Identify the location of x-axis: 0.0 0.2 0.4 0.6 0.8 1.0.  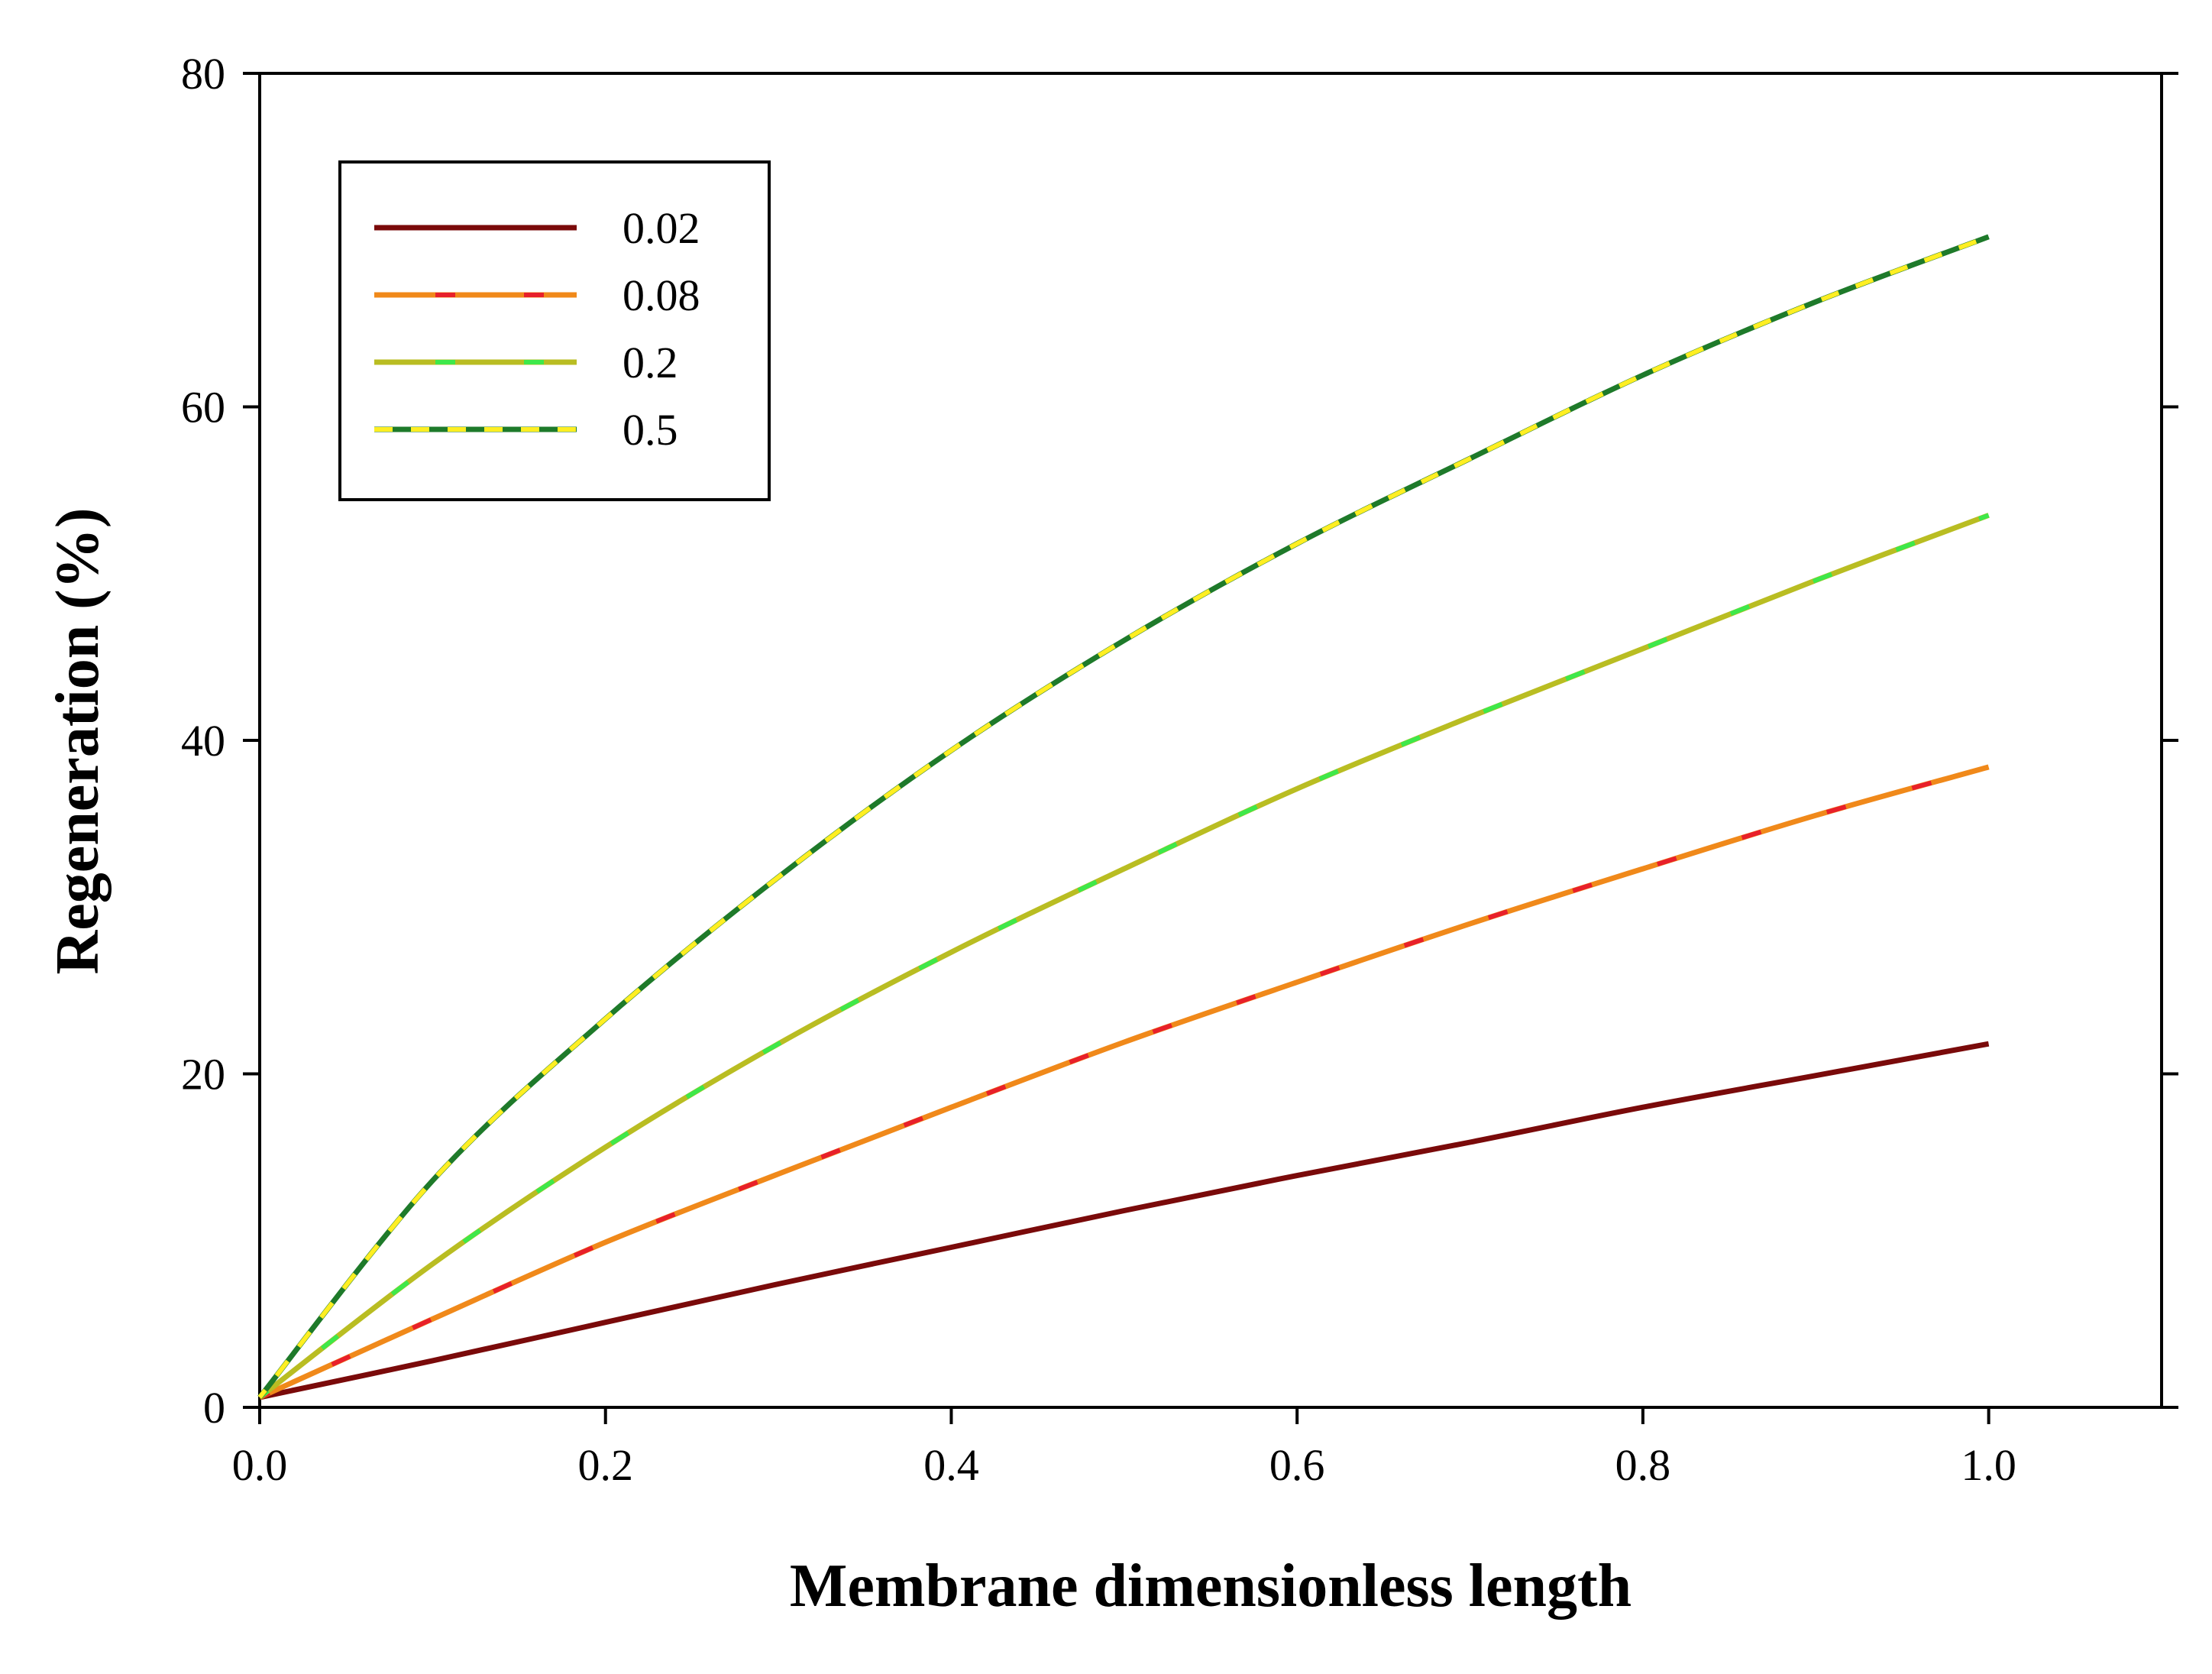
(1124, 1448).